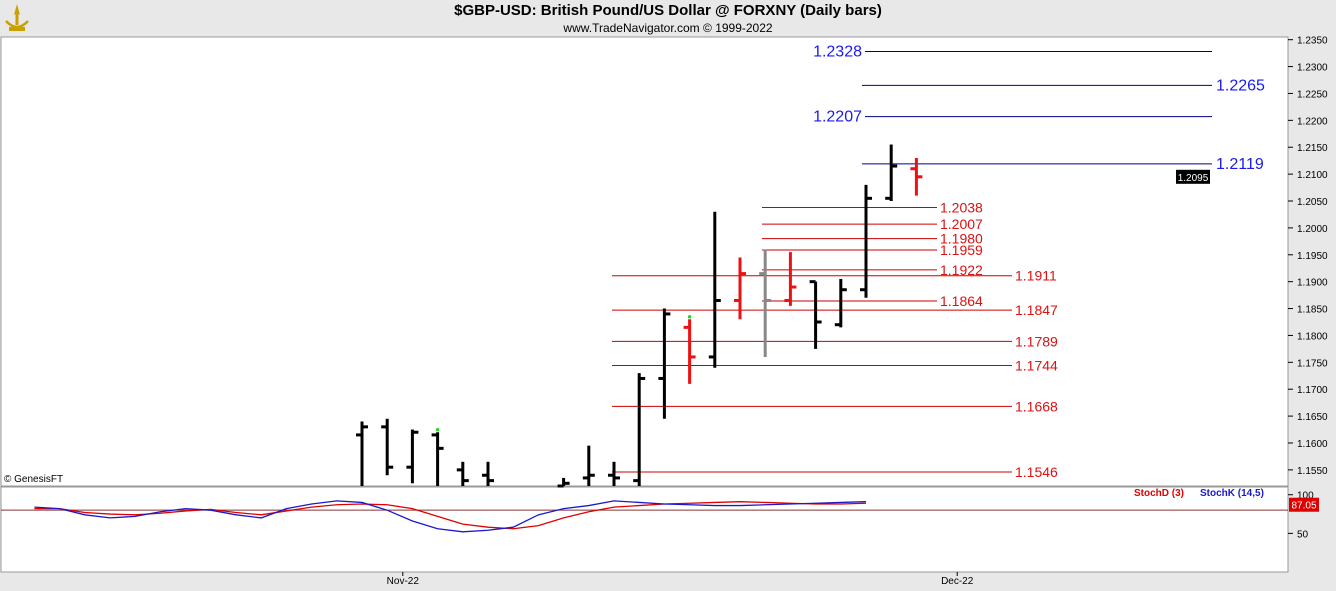  Describe the element at coordinates (1312, 256) in the screenshot. I see `y-tick-label: 1.1950` at that location.